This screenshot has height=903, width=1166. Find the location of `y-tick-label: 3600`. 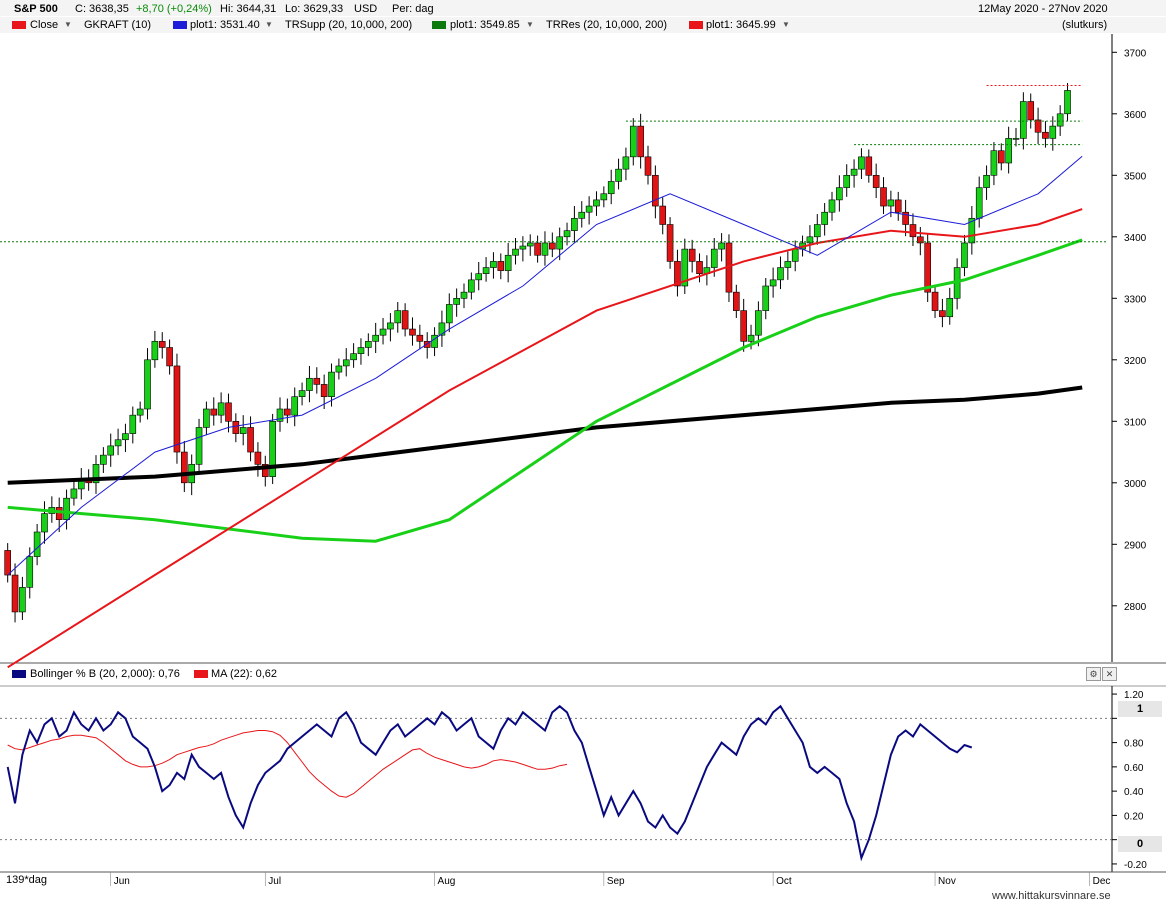

y-tick-label: 3600 is located at coordinates (1135, 115).